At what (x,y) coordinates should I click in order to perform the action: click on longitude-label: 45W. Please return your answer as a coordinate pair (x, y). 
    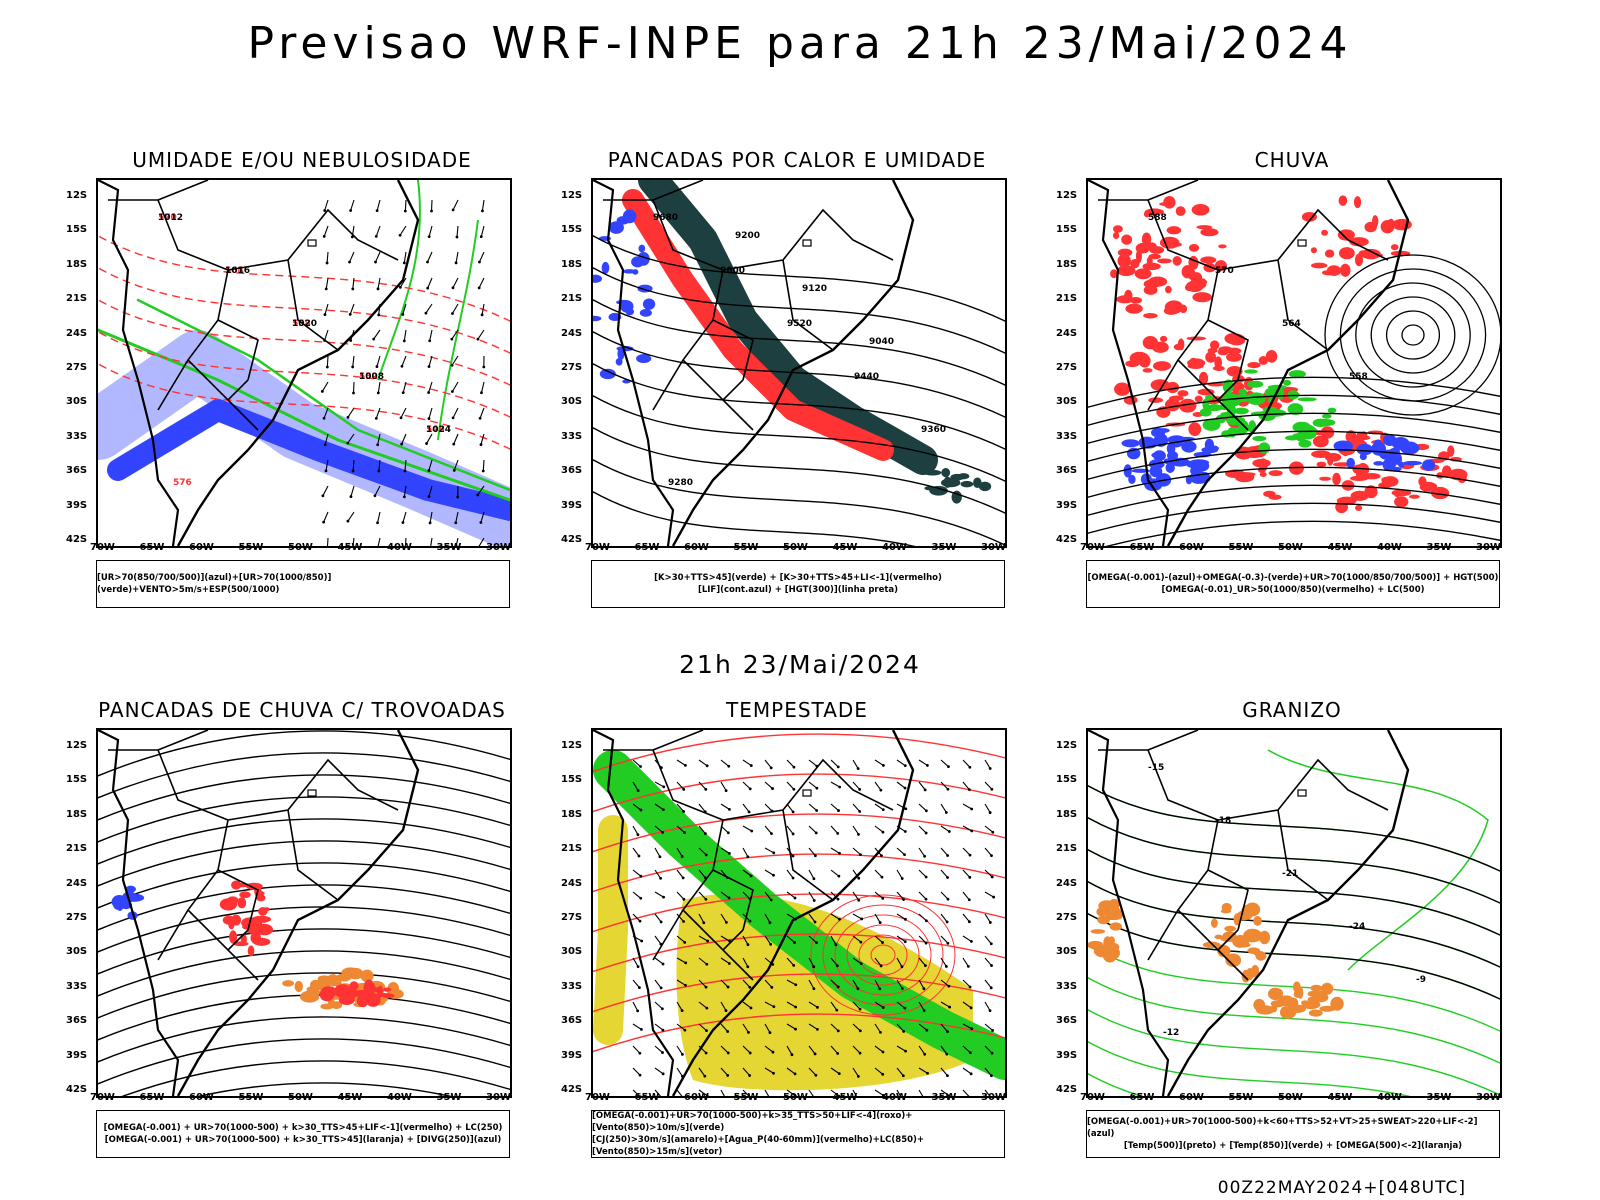
    Looking at the image, I should click on (1340, 547).